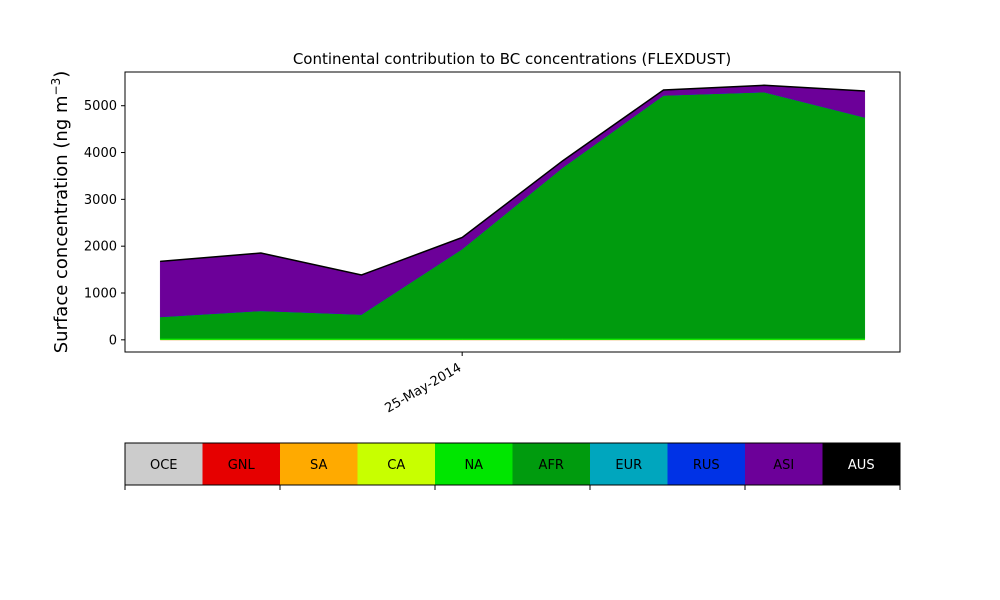 The width and height of the screenshot is (1000, 600). I want to click on legend-swatch-afr, so click(551, 464).